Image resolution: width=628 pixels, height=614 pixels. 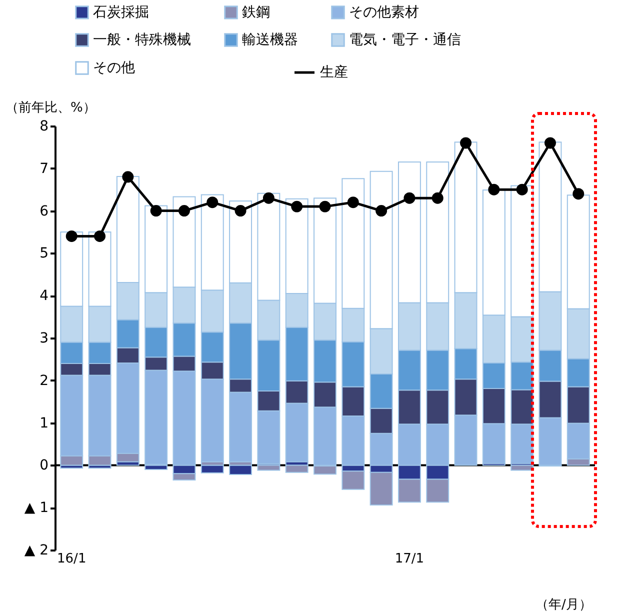 I want to click on legend-label: 生産, so click(x=334, y=72).